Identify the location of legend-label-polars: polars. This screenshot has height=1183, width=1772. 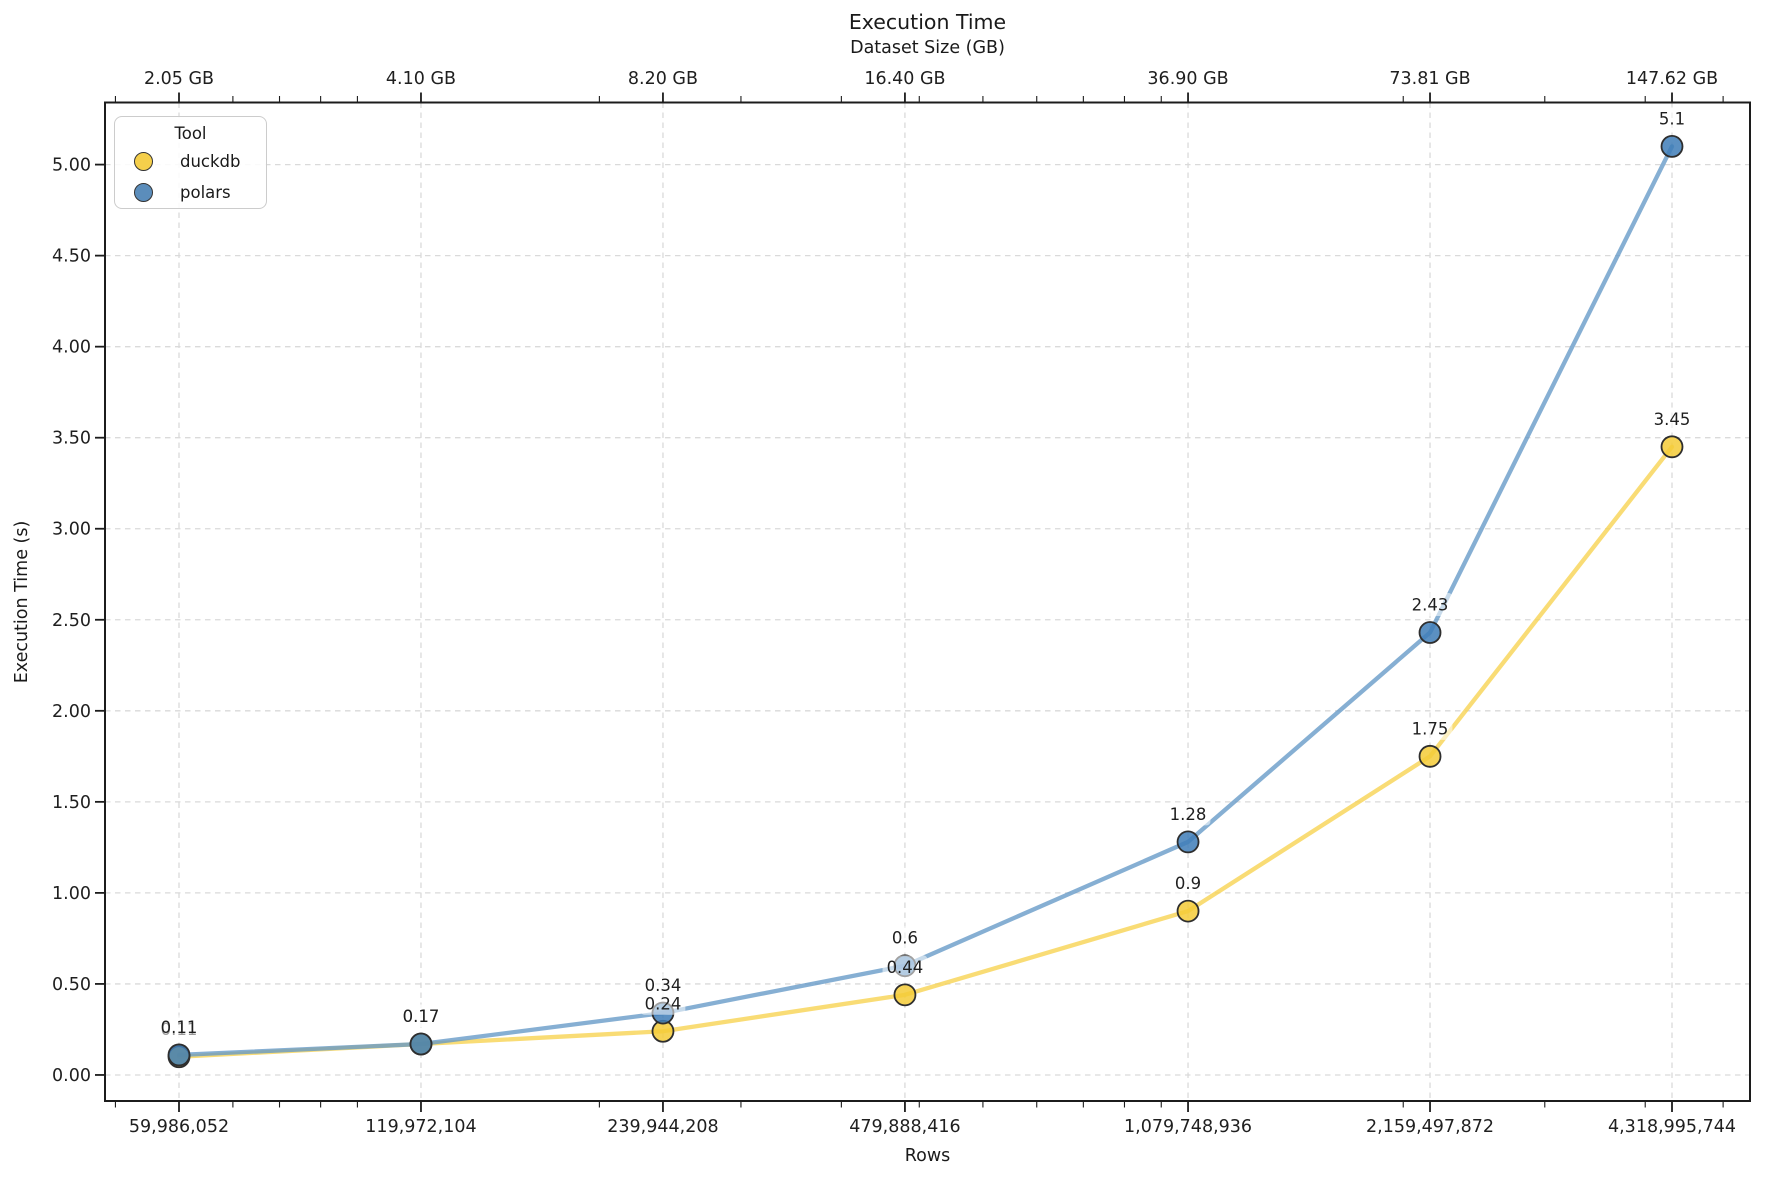
(205, 192).